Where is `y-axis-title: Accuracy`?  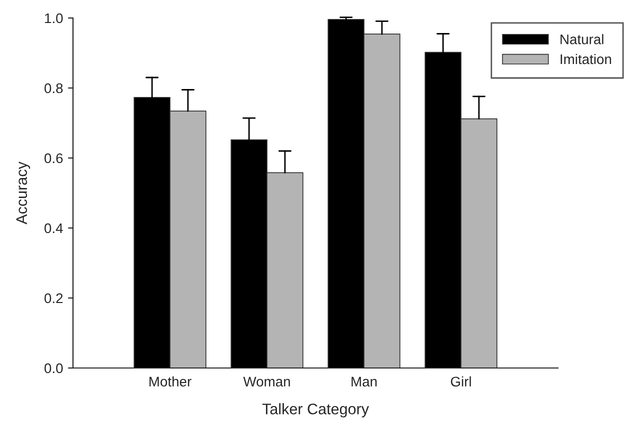 y-axis-title: Accuracy is located at coordinates (23, 193).